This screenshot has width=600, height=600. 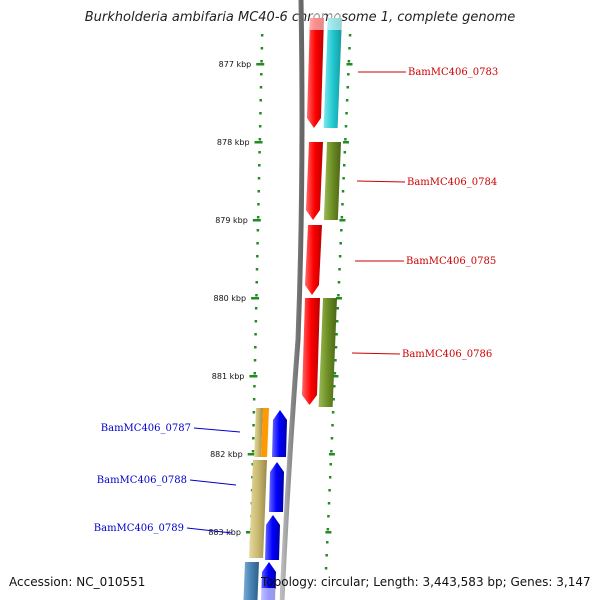 What do you see at coordinates (231, 220) in the screenshot?
I see `ruler-tick-label: 879 kbp` at bounding box center [231, 220].